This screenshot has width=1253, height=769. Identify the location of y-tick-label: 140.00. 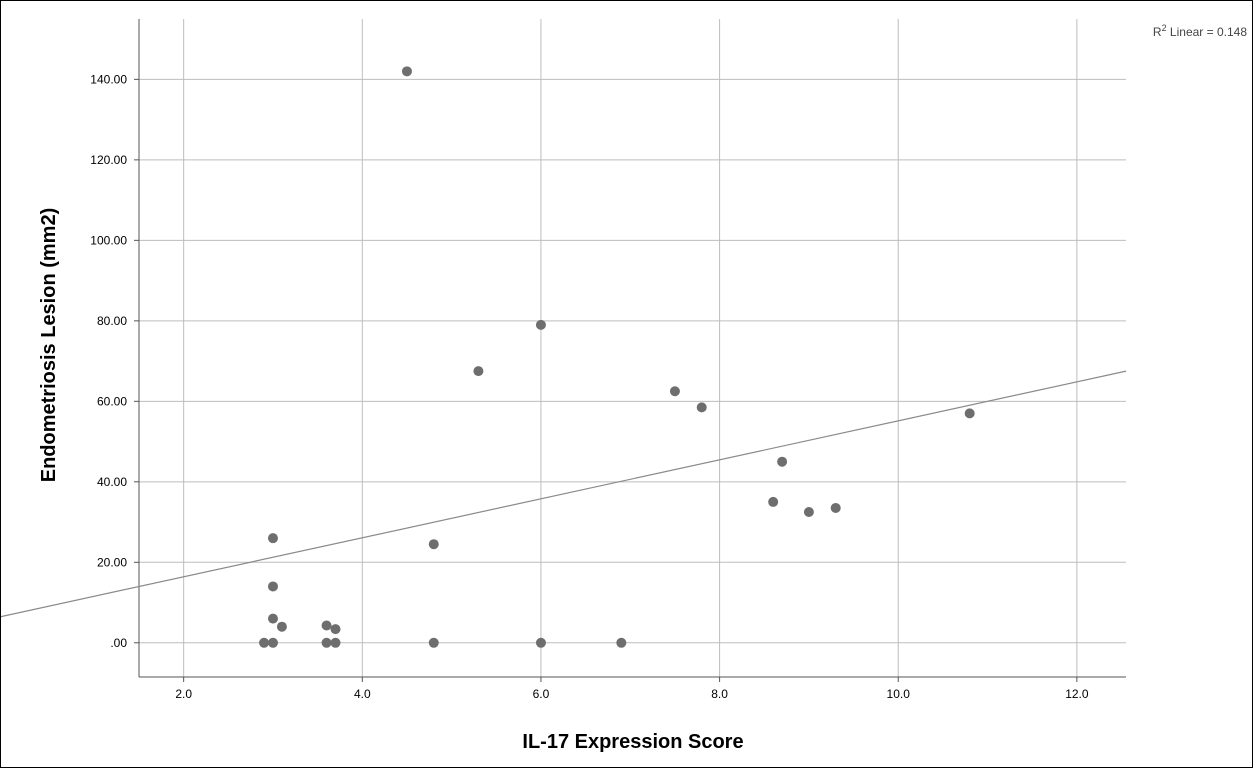
(108, 79).